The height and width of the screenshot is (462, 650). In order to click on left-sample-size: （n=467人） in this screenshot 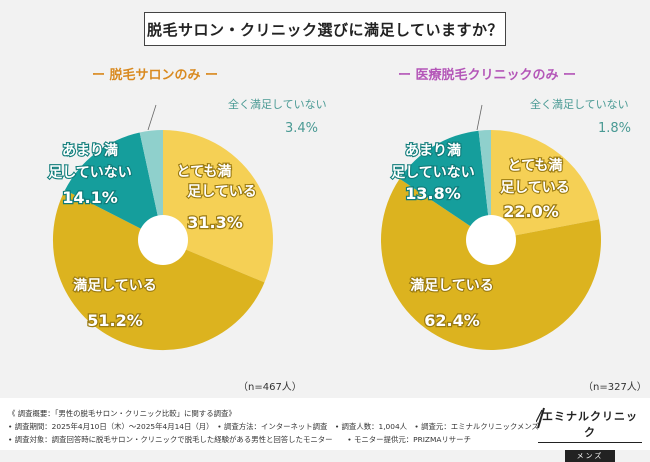, I will do `click(270, 387)`.